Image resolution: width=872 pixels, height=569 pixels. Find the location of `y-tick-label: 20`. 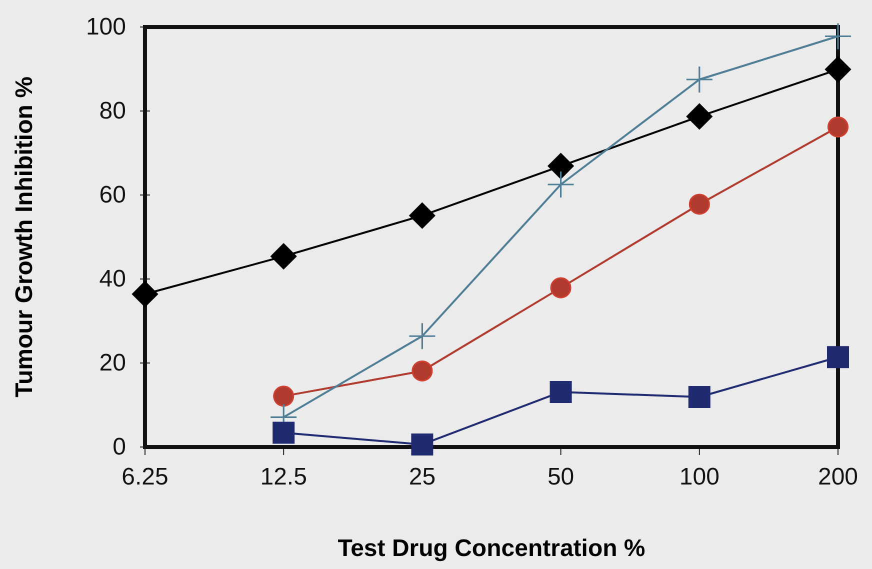

y-tick-label: 20 is located at coordinates (112, 363).